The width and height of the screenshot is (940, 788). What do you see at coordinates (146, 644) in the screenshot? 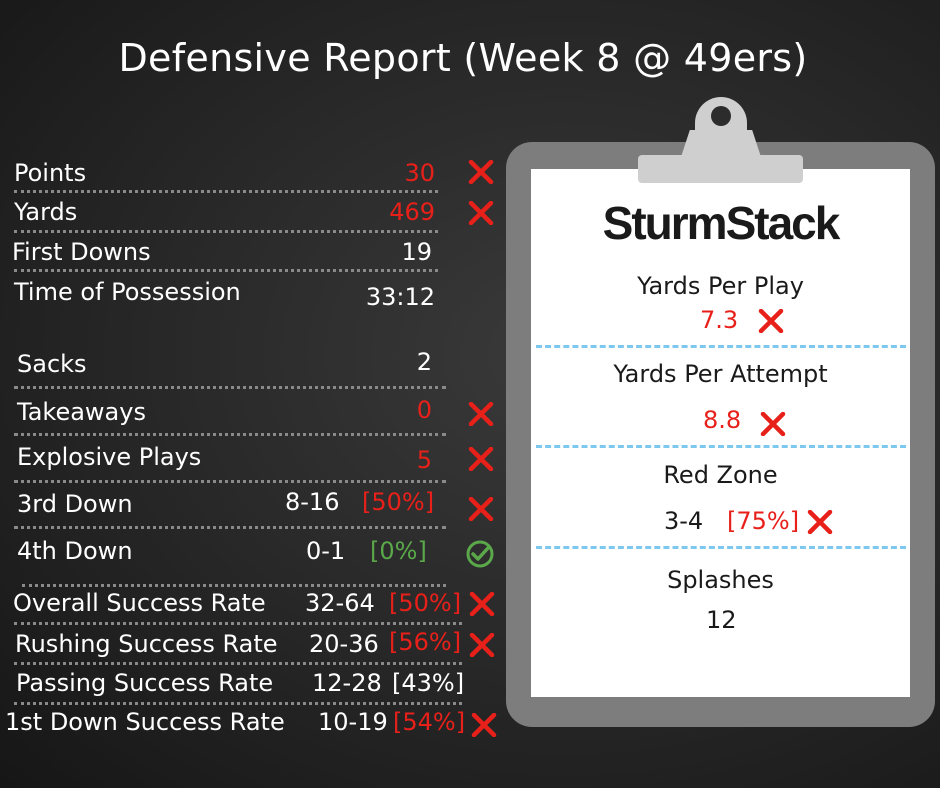
I see `rushing-sr-label: Rushing Success Rate` at bounding box center [146, 644].